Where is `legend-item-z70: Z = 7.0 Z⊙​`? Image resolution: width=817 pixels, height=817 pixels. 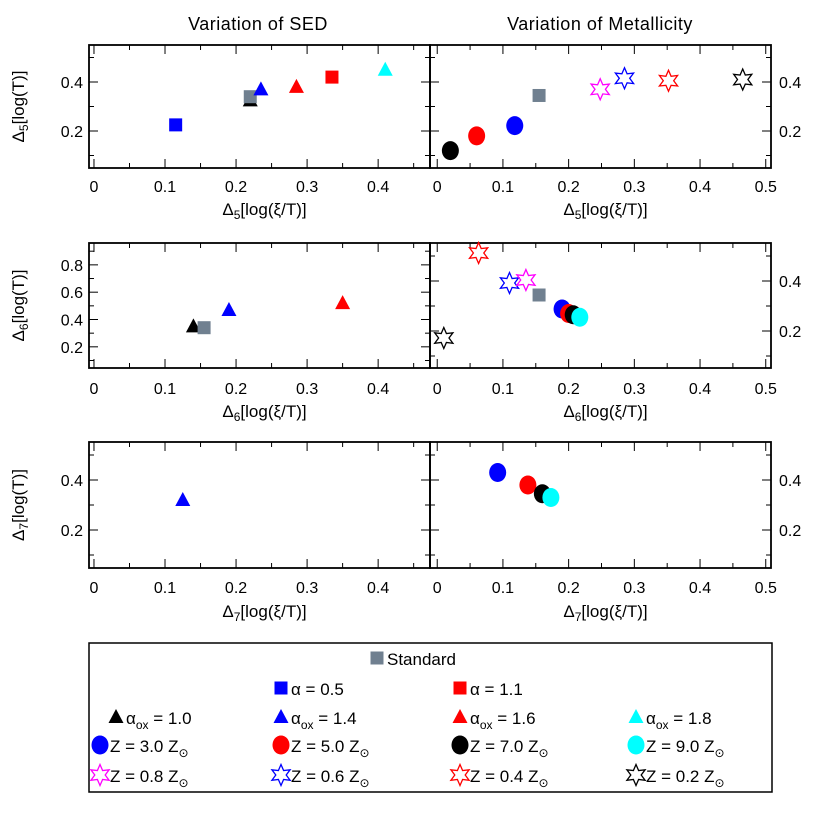 legend-item-z70: Z = 7.0 Z⊙​ is located at coordinates (500, 747).